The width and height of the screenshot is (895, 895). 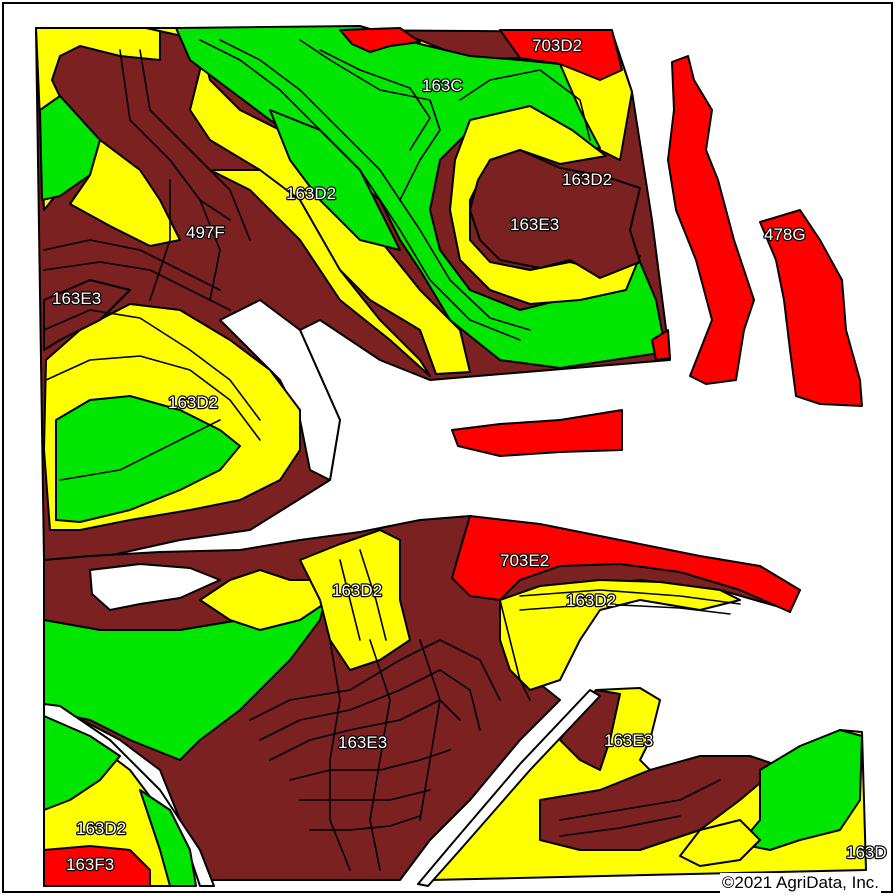 What do you see at coordinates (785, 234) in the screenshot?
I see `map-unit-label: 478G` at bounding box center [785, 234].